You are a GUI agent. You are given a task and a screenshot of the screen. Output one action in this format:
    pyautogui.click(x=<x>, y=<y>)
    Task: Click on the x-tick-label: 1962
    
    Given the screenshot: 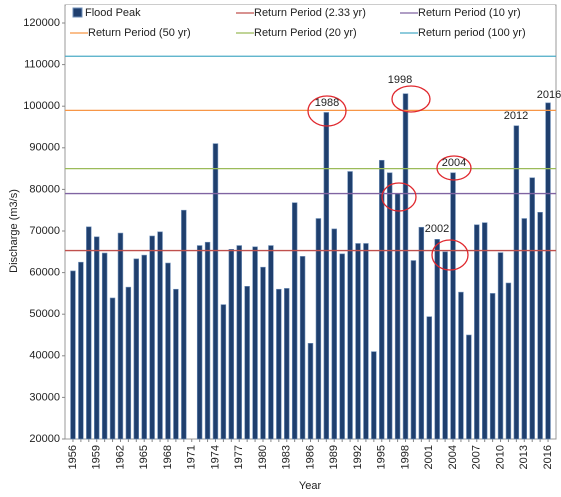 What is the action you would take?
    pyautogui.click(x=120, y=457)
    